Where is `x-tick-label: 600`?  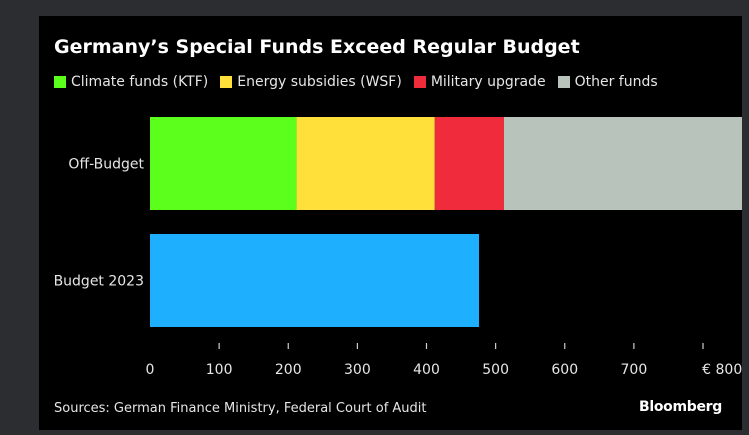
x-tick-label: 600 is located at coordinates (564, 370).